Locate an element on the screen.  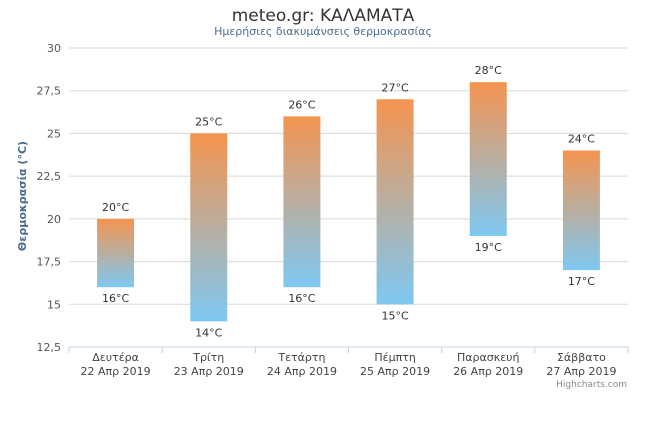
y-tick-label: 20 is located at coordinates (54, 219).